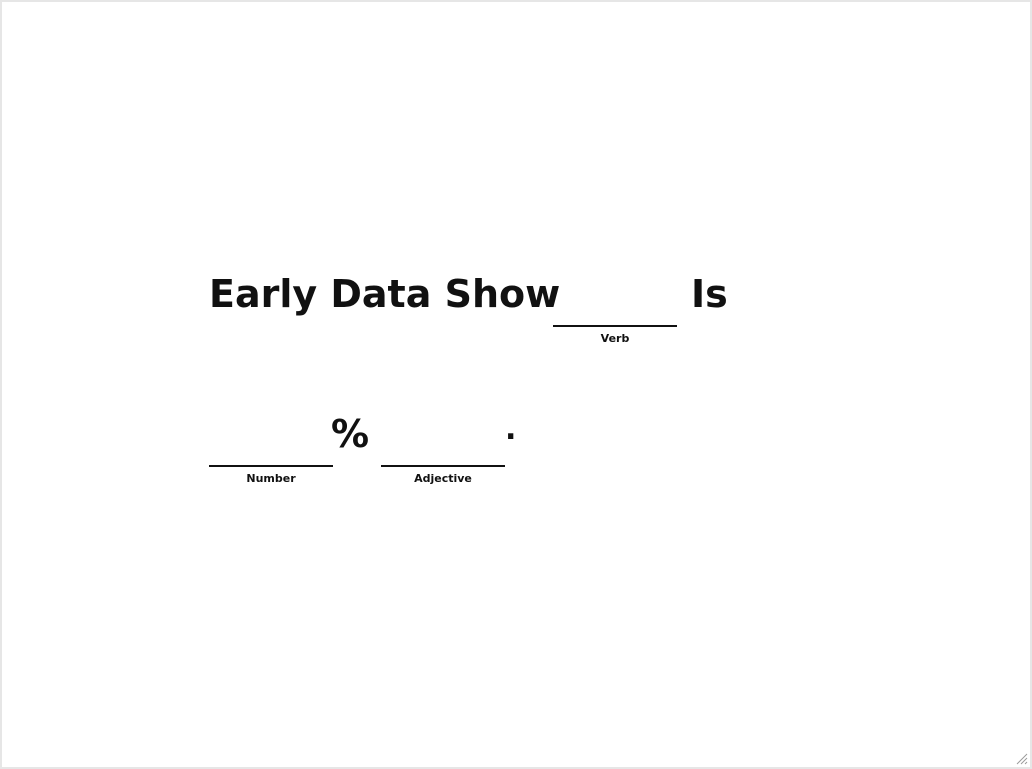 The height and width of the screenshot is (769, 1032). Describe the element at coordinates (350, 434) in the screenshot. I see `percent-sign: %` at that location.